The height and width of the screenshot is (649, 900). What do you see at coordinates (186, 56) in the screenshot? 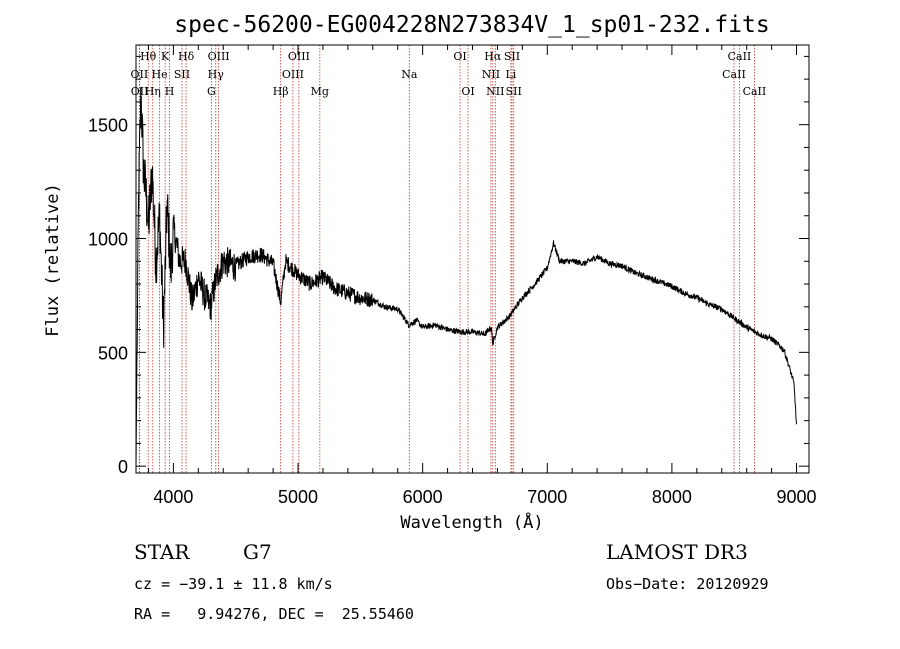
I see `spectral-line-label: Hδ` at bounding box center [186, 56].